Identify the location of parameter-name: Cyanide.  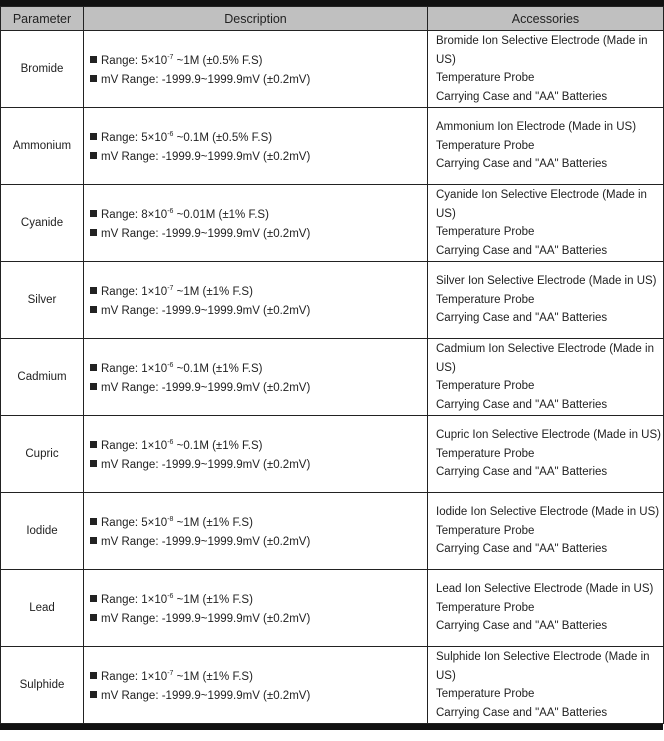
(42, 223).